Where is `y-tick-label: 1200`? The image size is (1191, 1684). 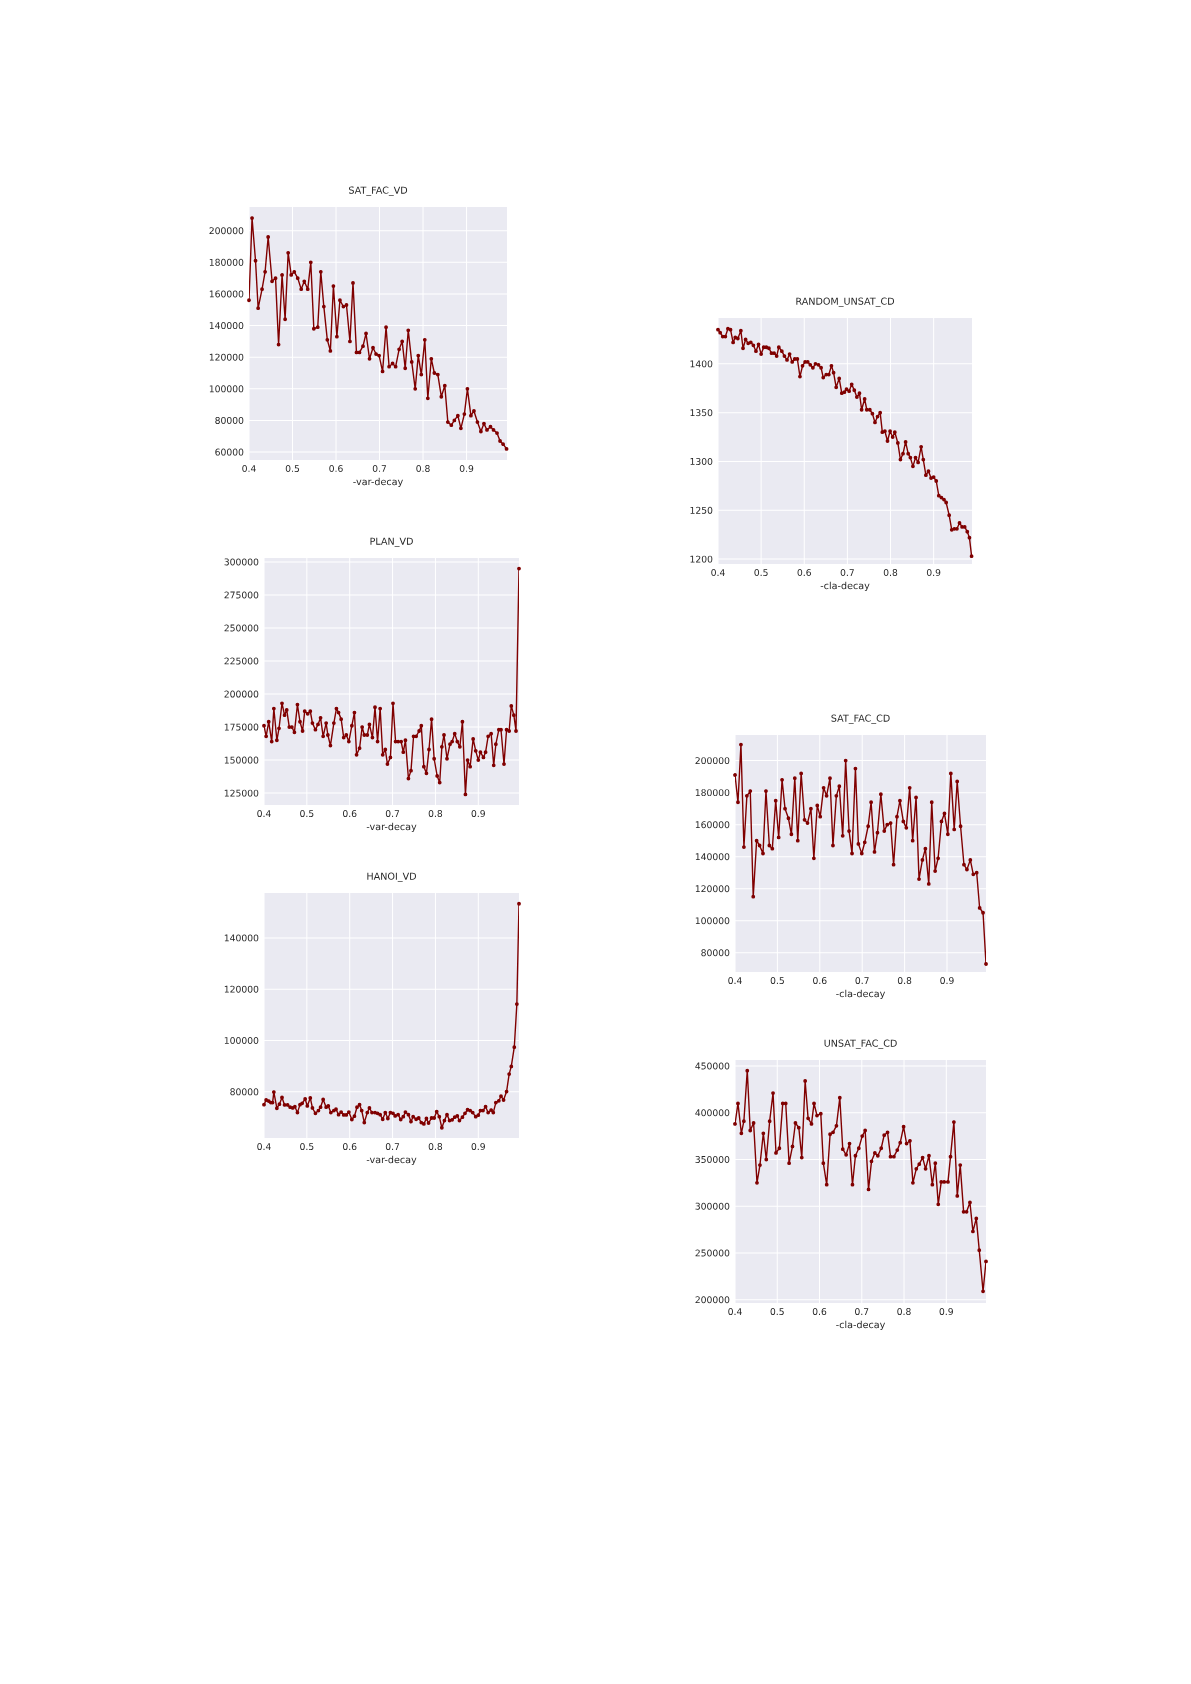 y-tick-label: 1200 is located at coordinates (701, 559).